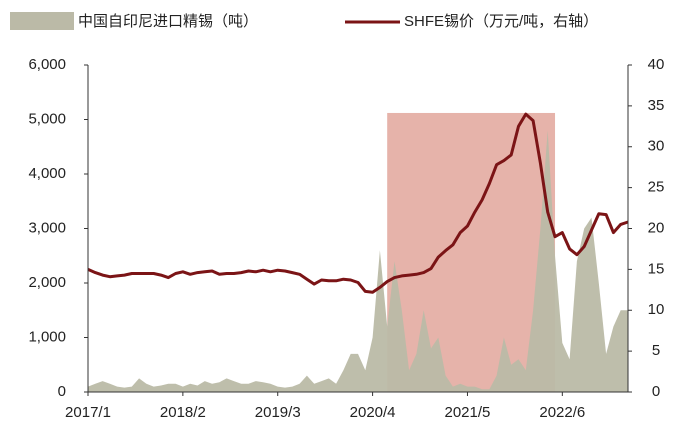 Image resolution: width=700 pixels, height=438 pixels. I want to click on y2-tick-label: 20, so click(656, 227).